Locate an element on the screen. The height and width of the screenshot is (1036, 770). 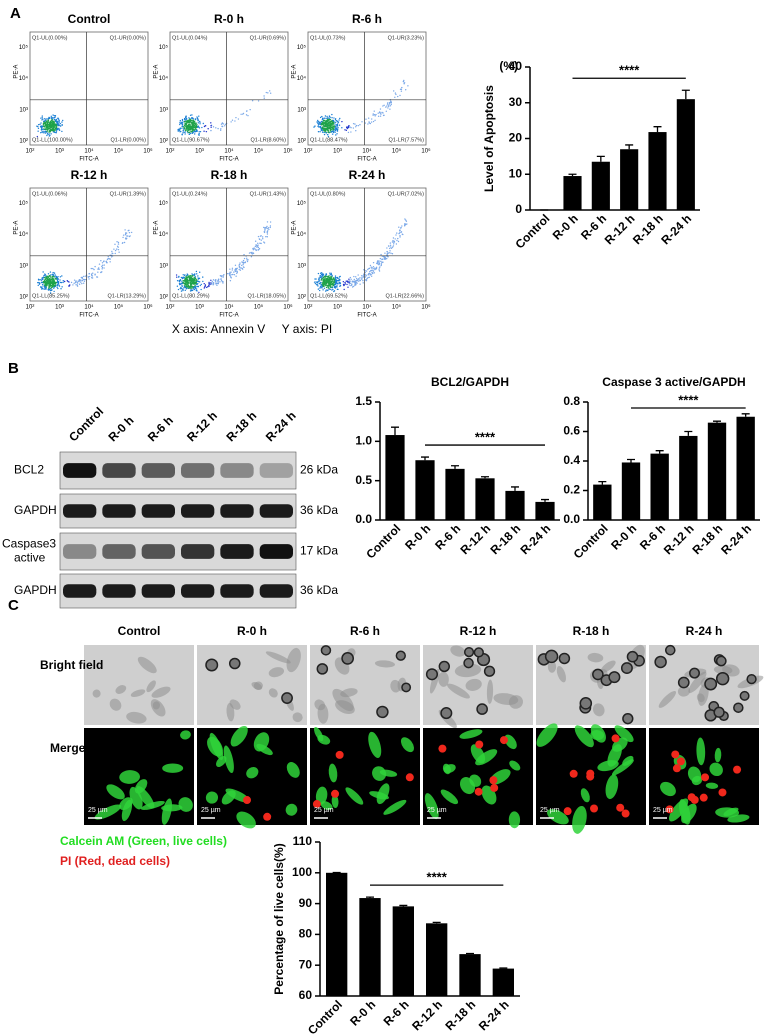
flow-x-tick: 10⁴ is located at coordinates (89, 151).